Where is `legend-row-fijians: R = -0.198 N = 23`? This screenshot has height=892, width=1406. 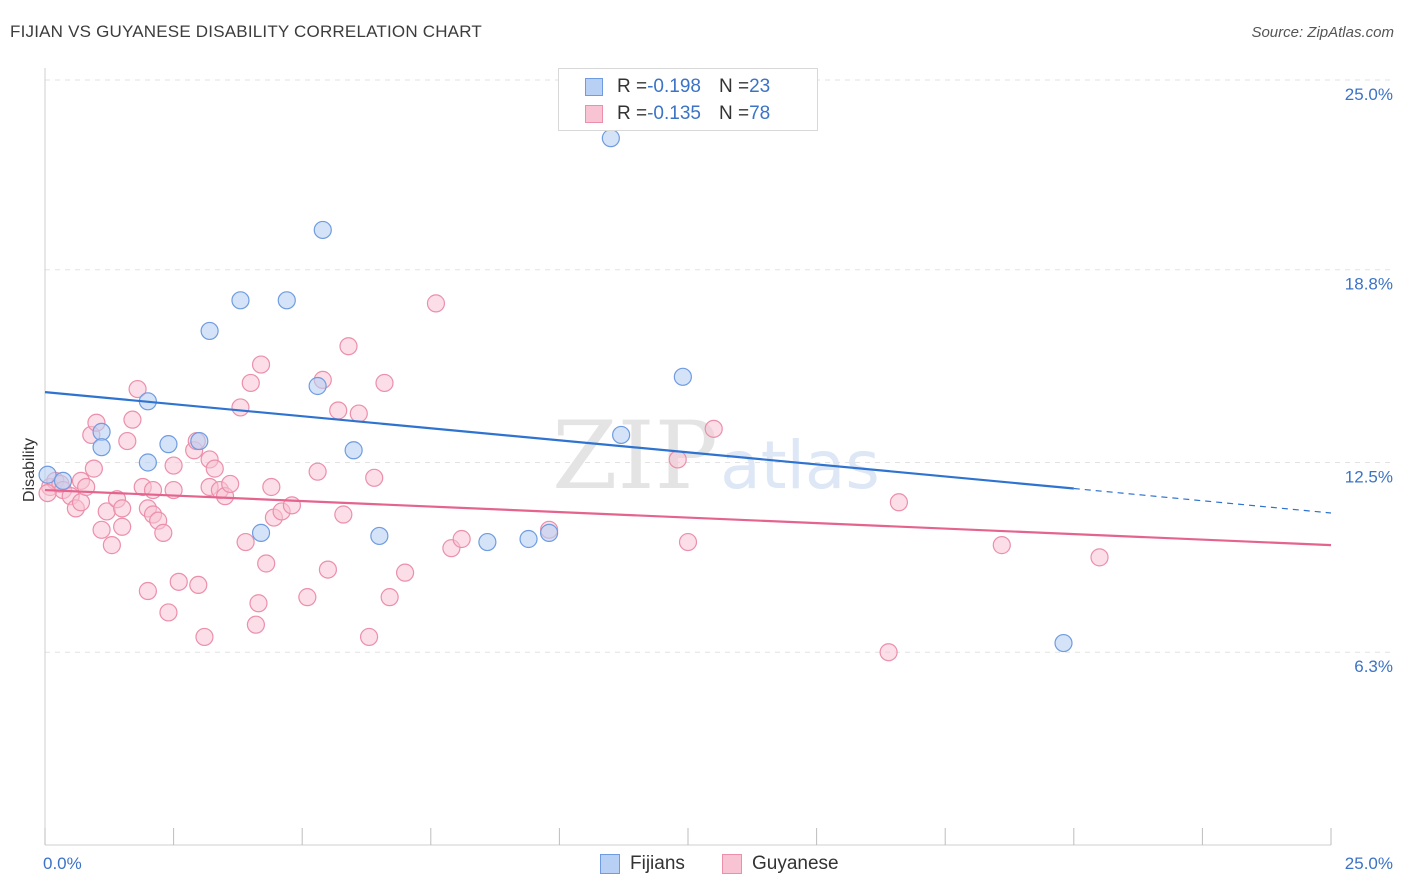
legend-row-fijians: R = -0.198 N = 23 is located at coordinates (677, 87).